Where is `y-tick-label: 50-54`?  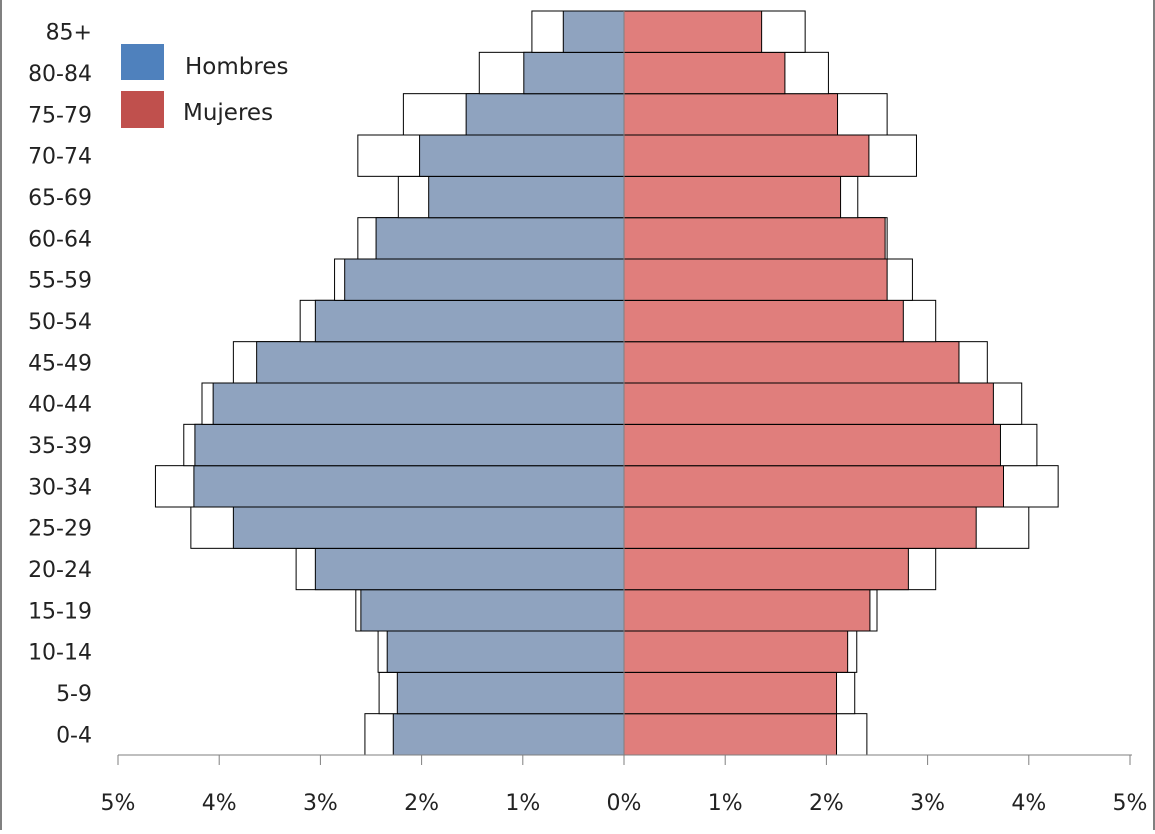 y-tick-label: 50-54 is located at coordinates (60, 322).